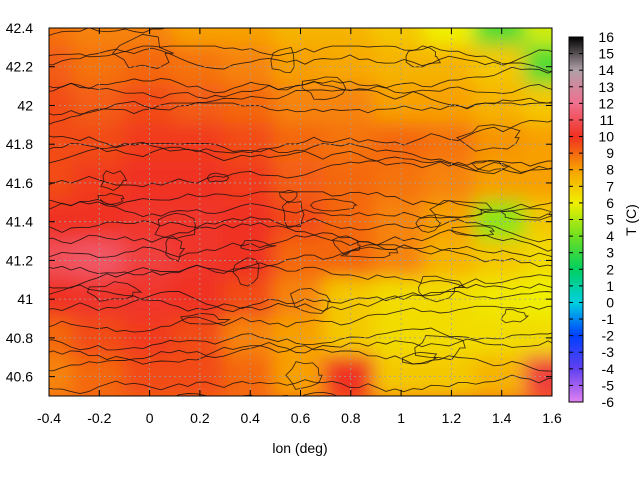 The height and width of the screenshot is (480, 640). I want to click on x-tick-label: 0, so click(150, 418).